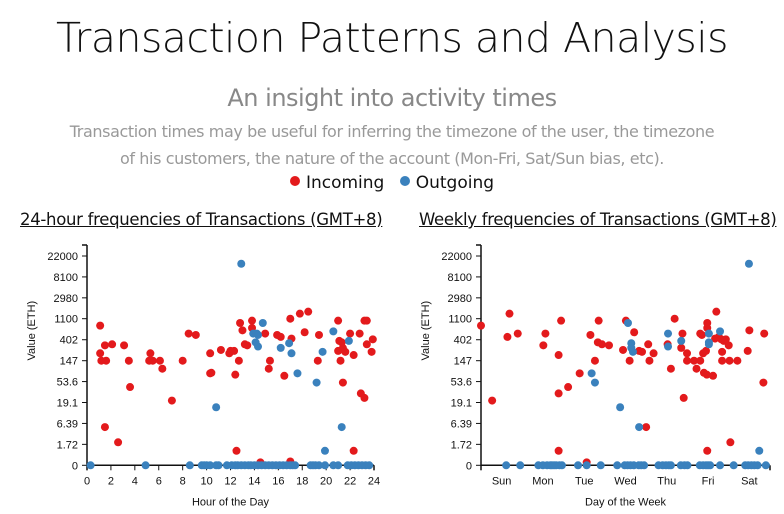  Describe the element at coordinates (183, 481) in the screenshot. I see `hourly-x-tick-label: 8` at that location.